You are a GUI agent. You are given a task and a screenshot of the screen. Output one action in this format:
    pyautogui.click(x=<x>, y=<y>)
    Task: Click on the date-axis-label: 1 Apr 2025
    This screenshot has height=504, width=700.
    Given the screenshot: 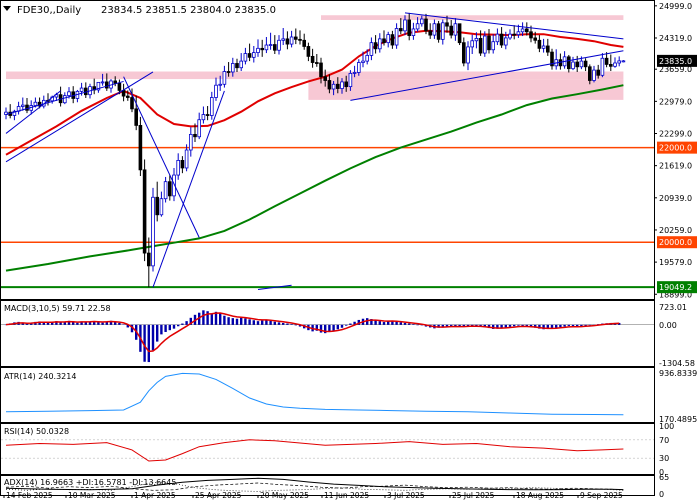 What is the action you would take?
    pyautogui.click(x=155, y=495)
    